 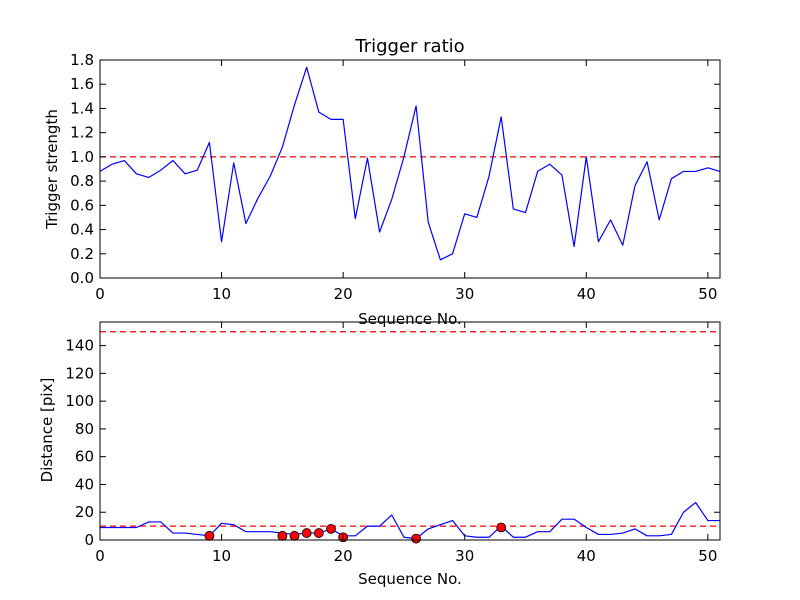 I want to click on y-tick-label: 0, so click(x=89, y=540).